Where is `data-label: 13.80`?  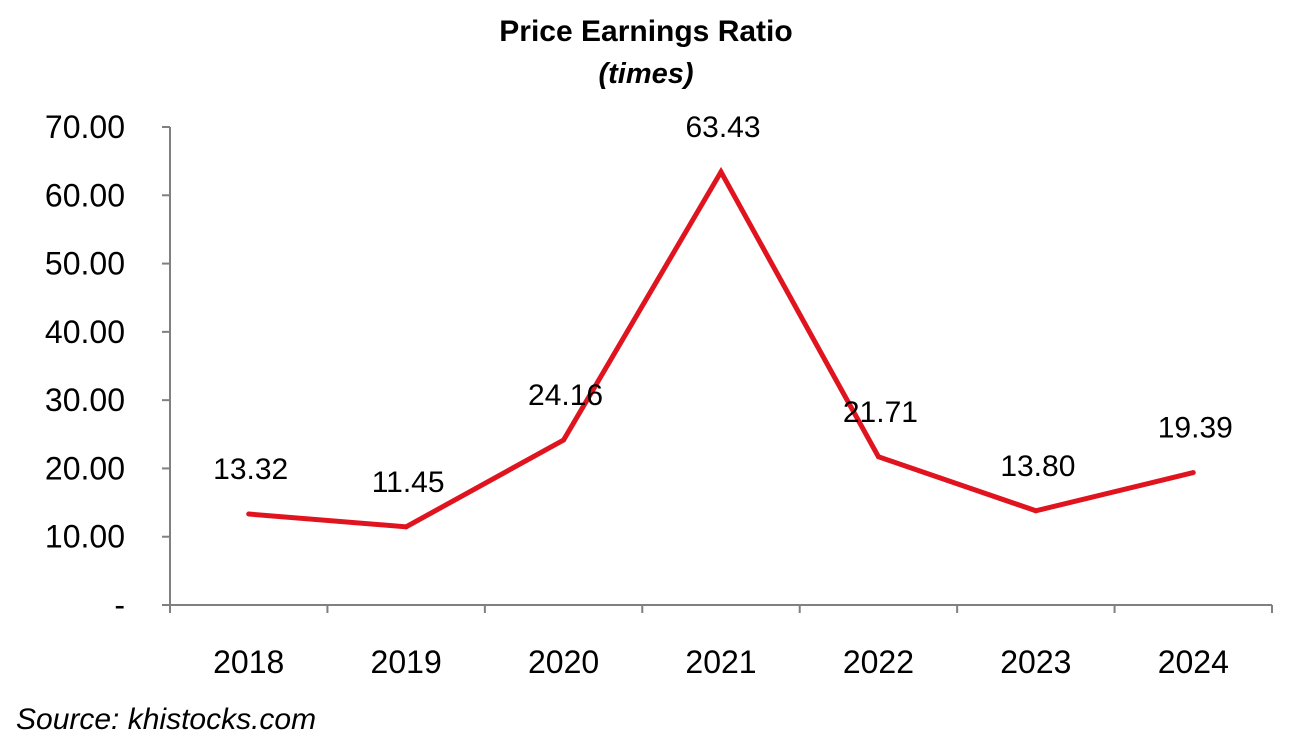
data-label: 13.80 is located at coordinates (1037, 466).